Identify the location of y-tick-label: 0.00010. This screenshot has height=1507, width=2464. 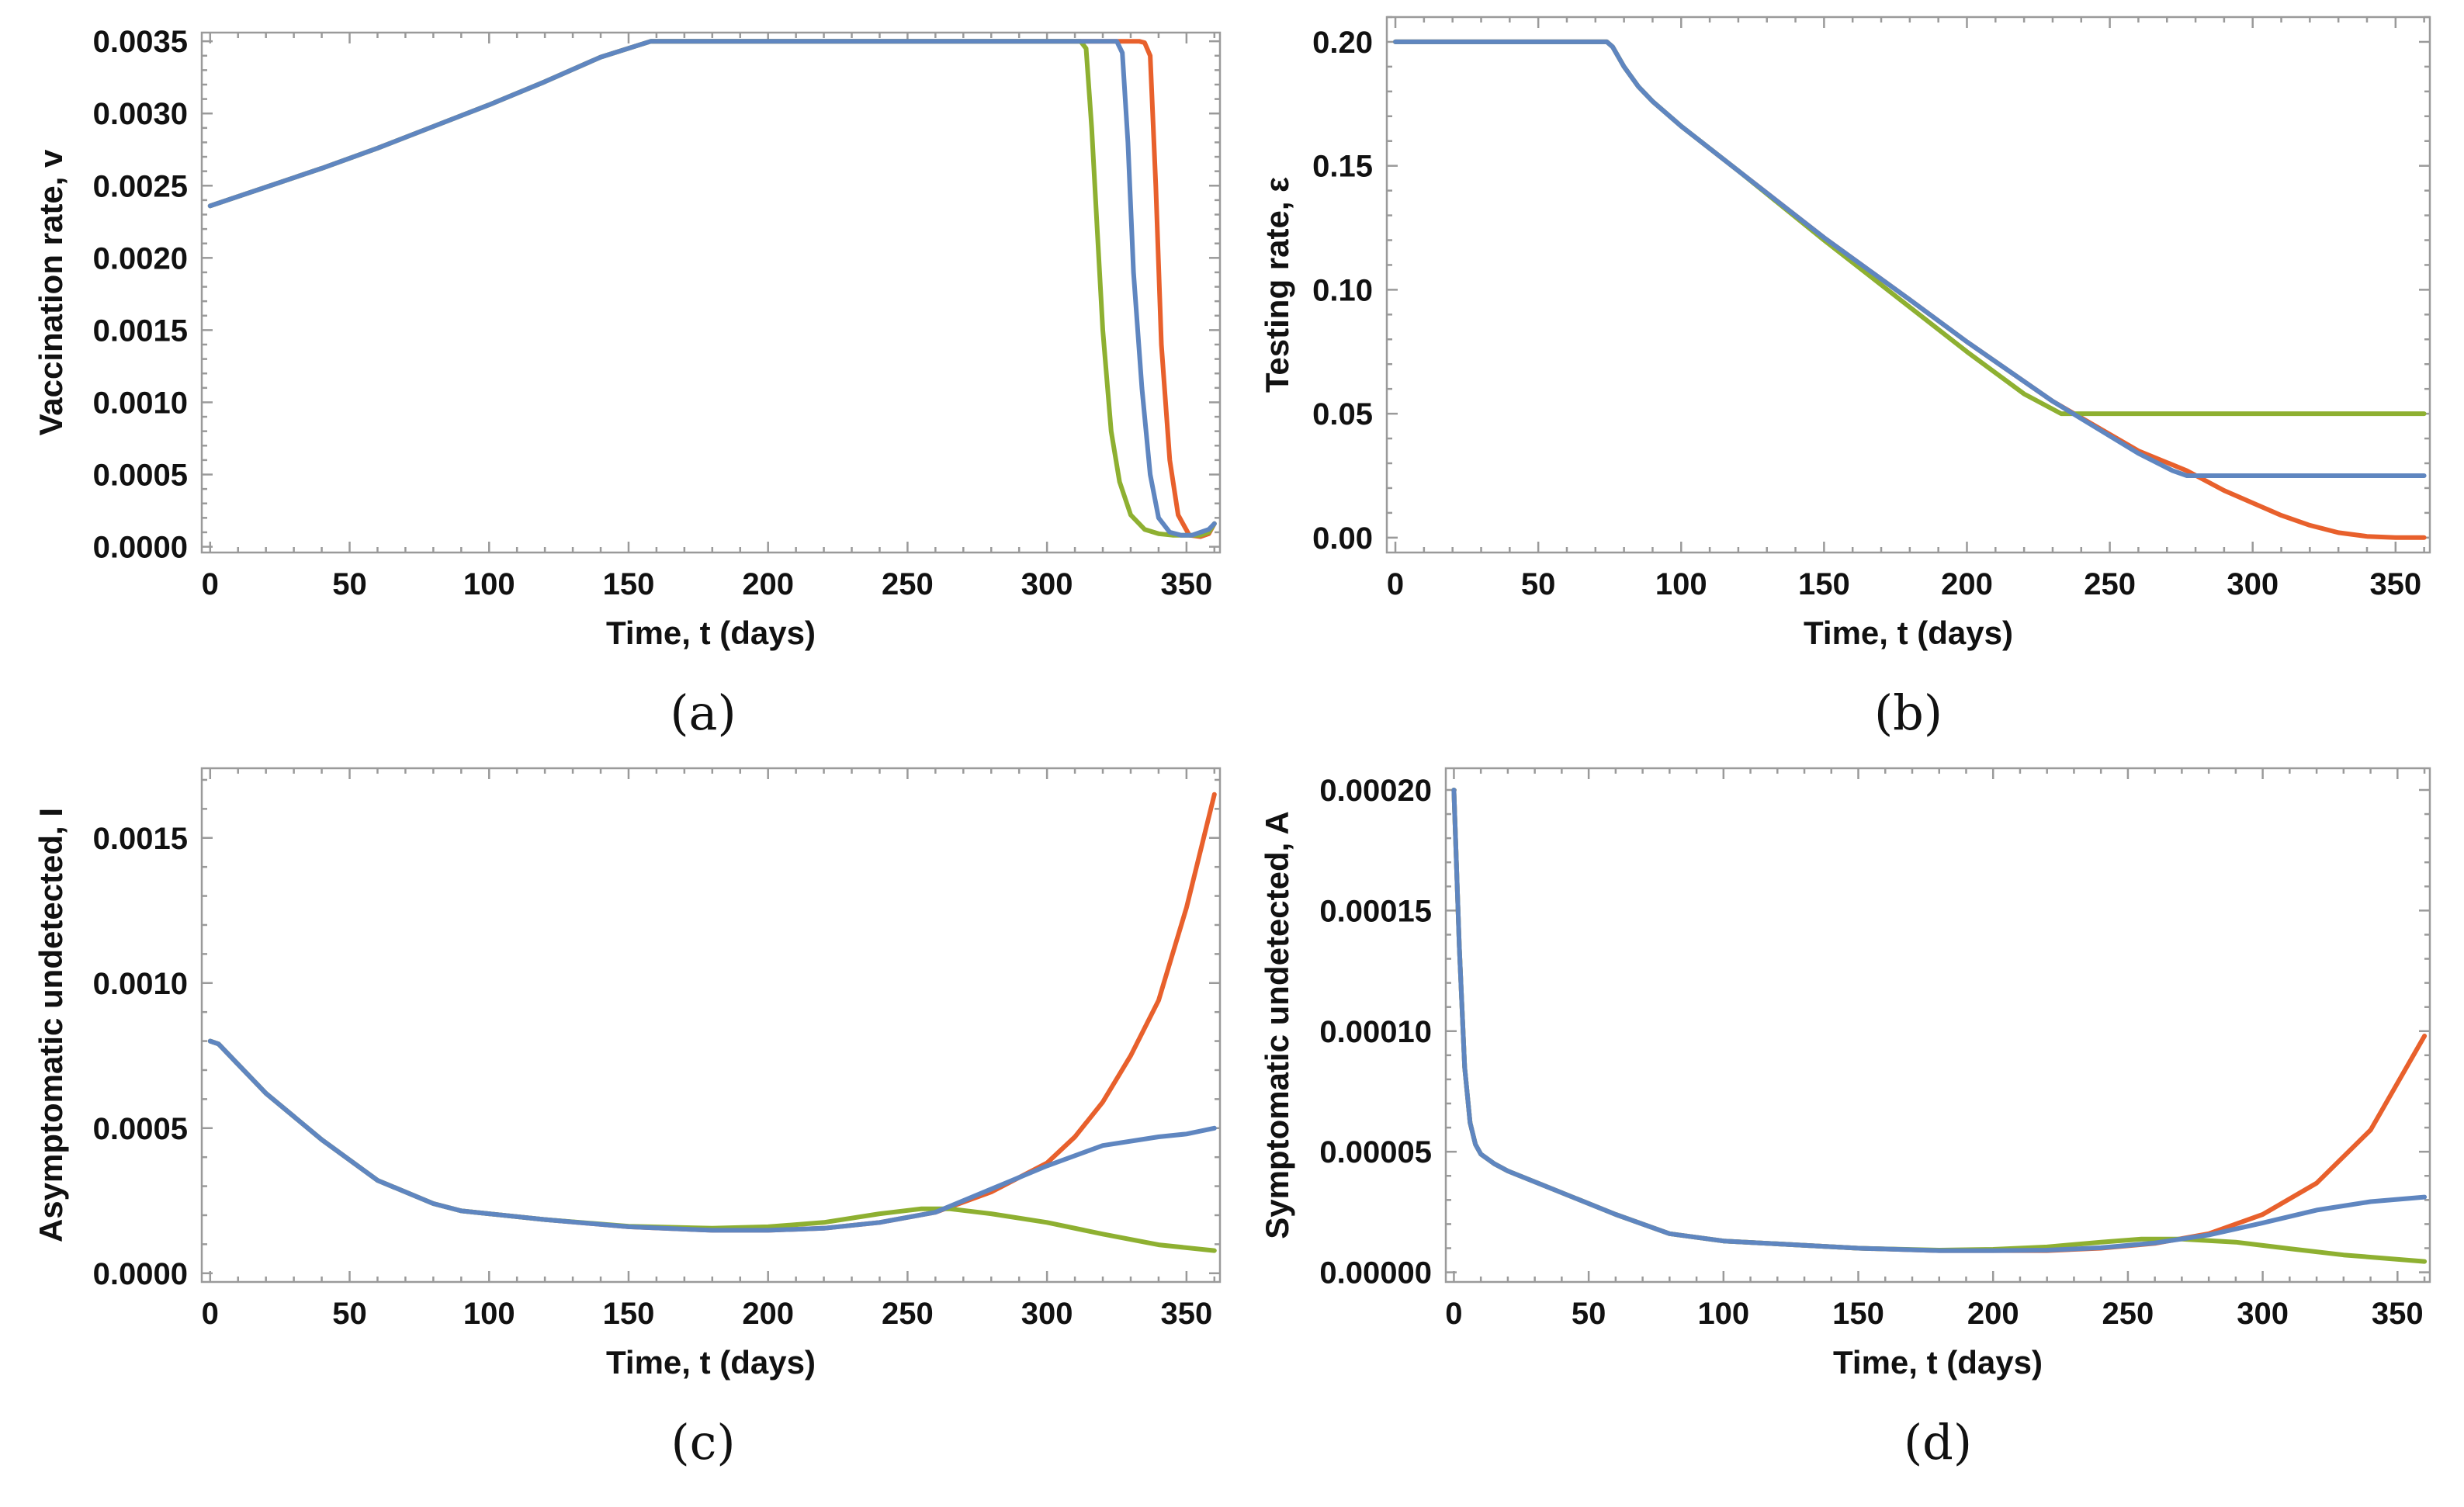
(1375, 1032).